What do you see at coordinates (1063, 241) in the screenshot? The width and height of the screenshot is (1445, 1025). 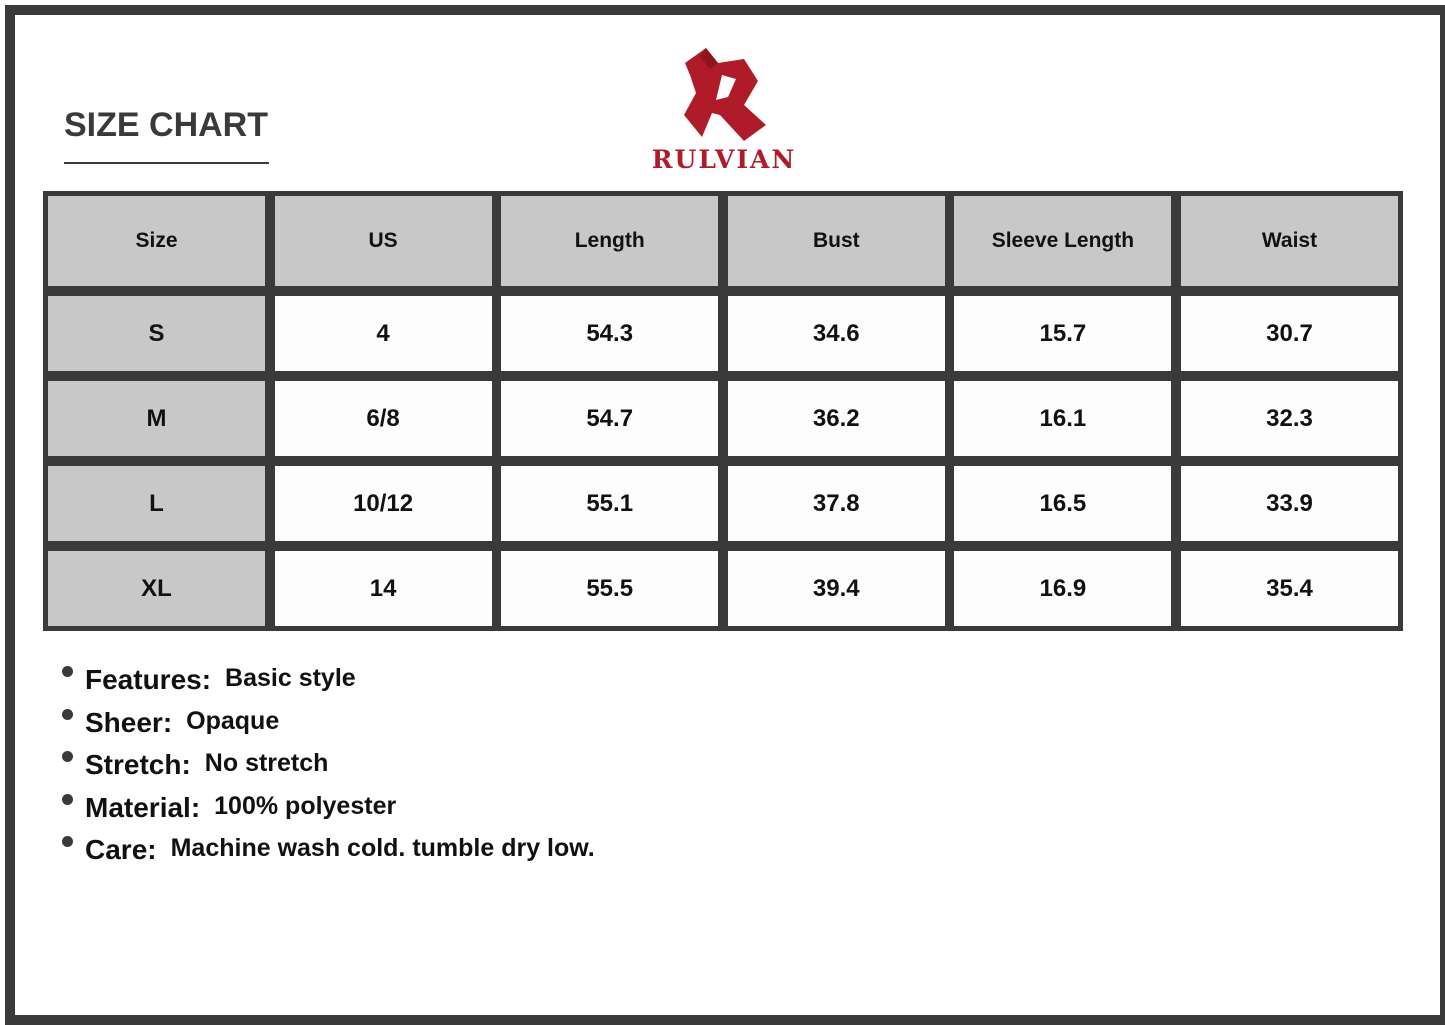 I see `column-header: Sleeve Length` at bounding box center [1063, 241].